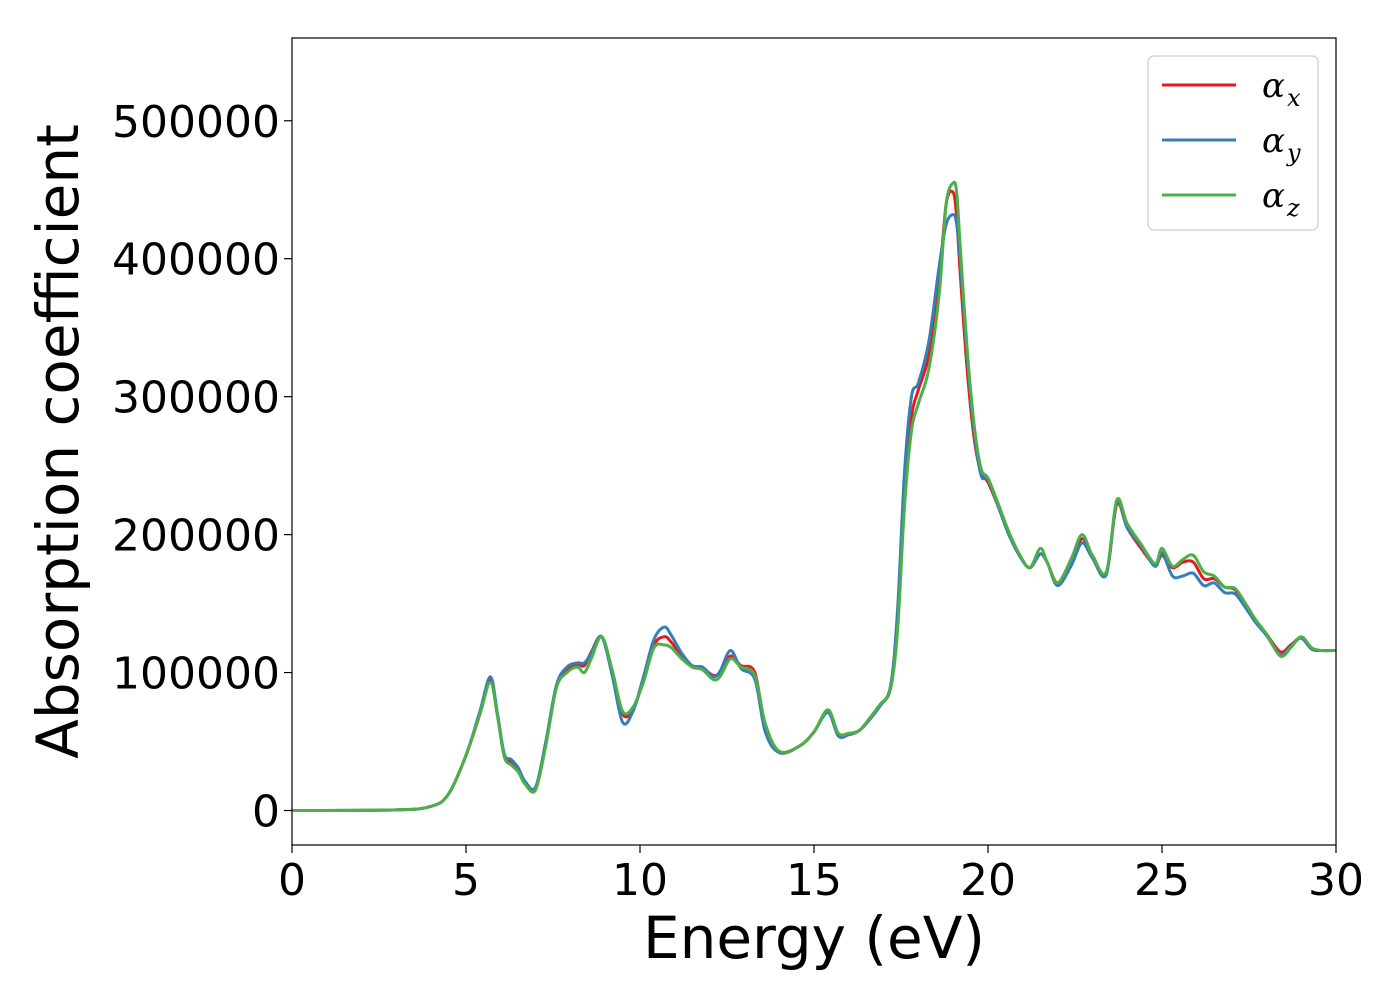 Image resolution: width=1400 pixels, height=1005 pixels. What do you see at coordinates (196, 398) in the screenshot?
I see `y-tick-label: 300000` at bounding box center [196, 398].